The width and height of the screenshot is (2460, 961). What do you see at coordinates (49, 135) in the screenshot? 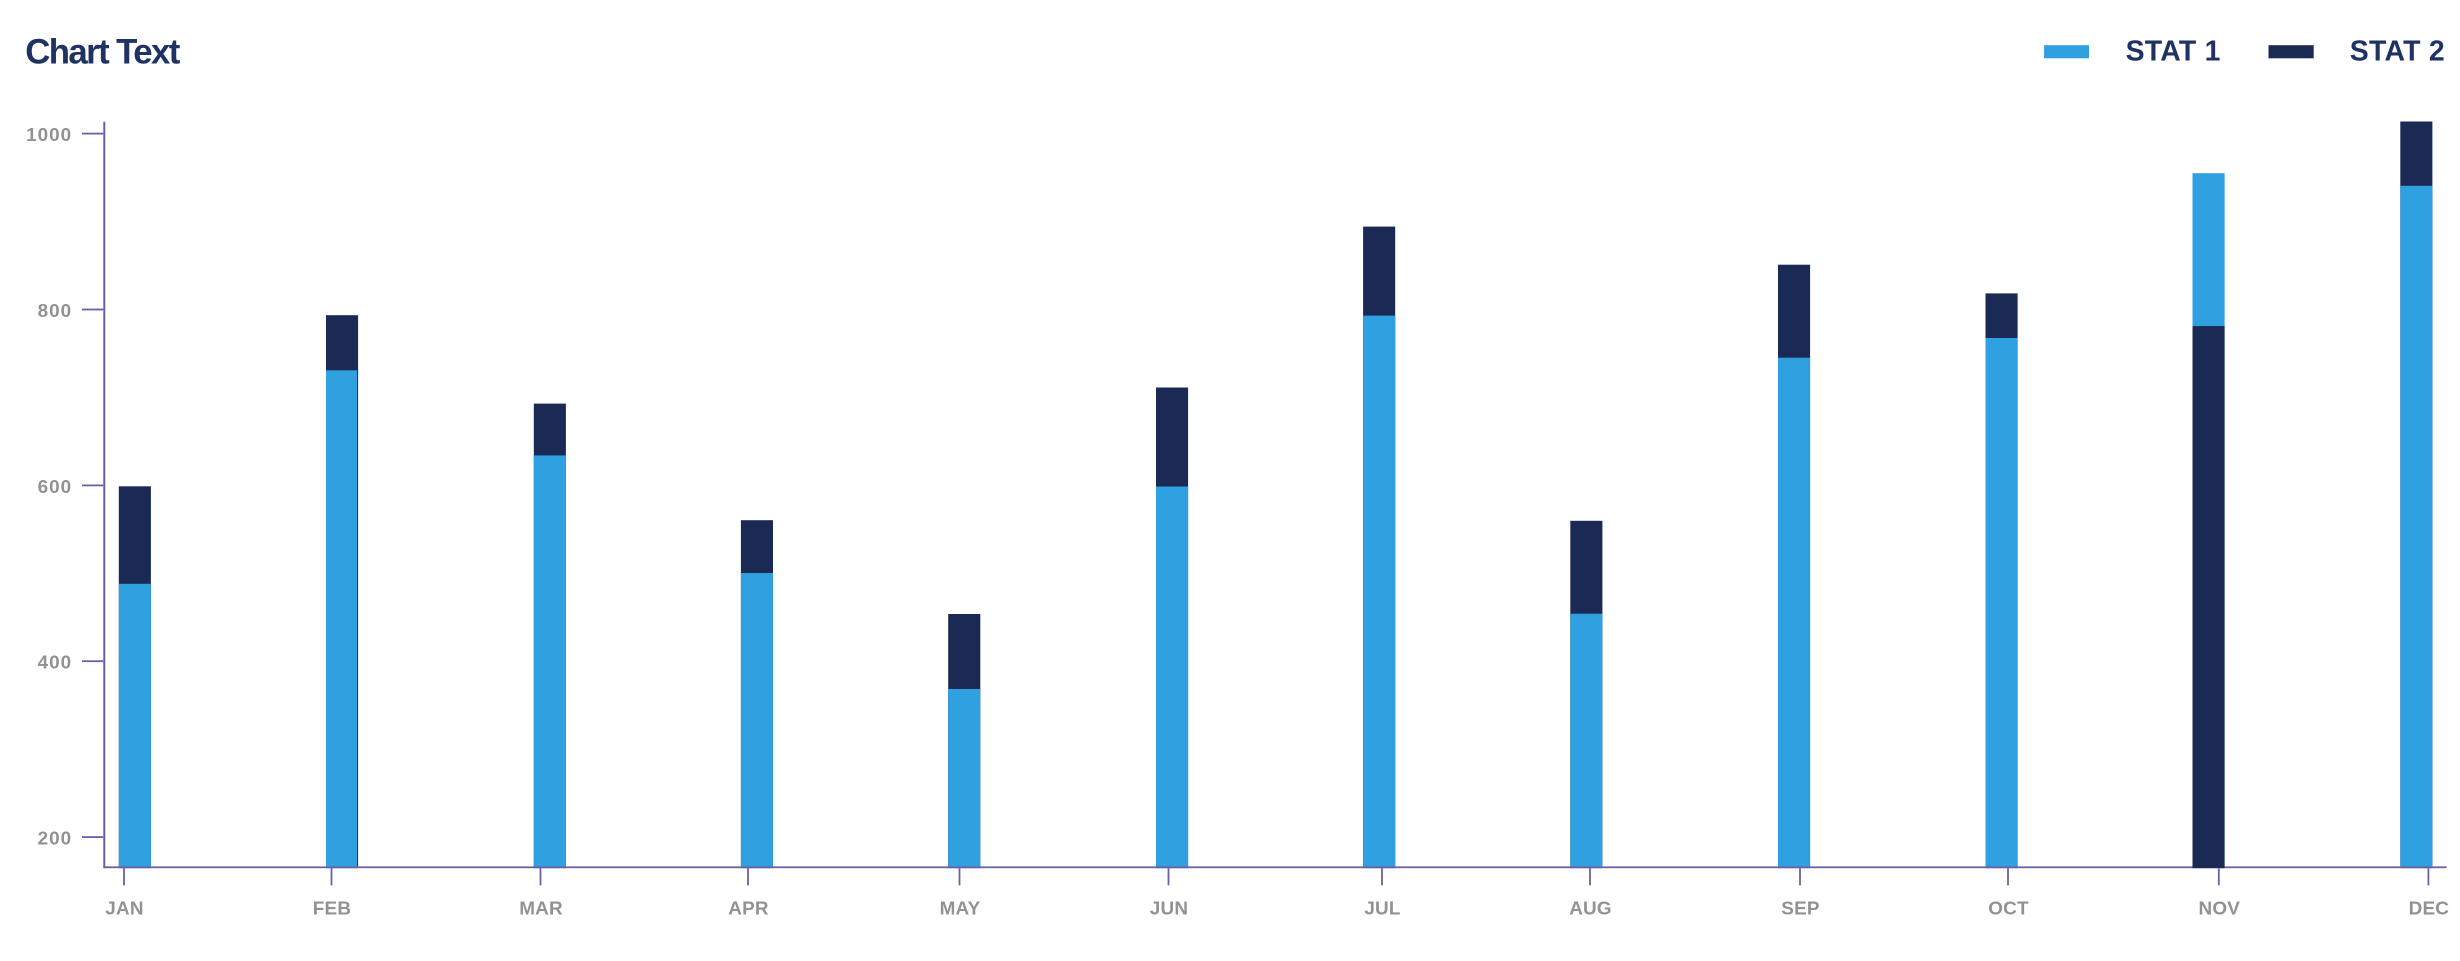
I see `svg-text: 1000` at bounding box center [49, 135].